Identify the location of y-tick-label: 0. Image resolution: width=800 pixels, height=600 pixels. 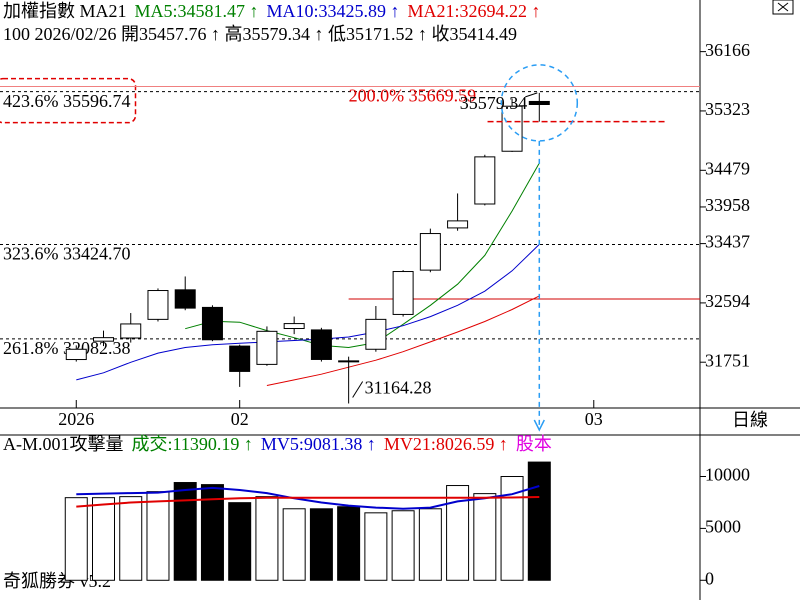
(709, 578).